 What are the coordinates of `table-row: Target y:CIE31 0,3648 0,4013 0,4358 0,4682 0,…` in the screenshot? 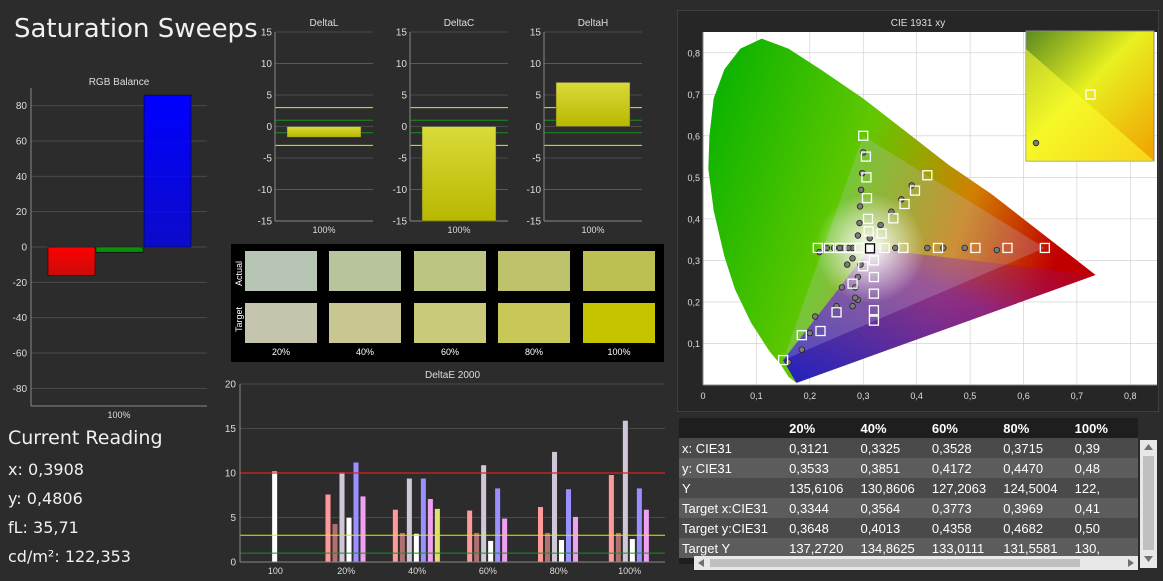 It's located at (908, 528).